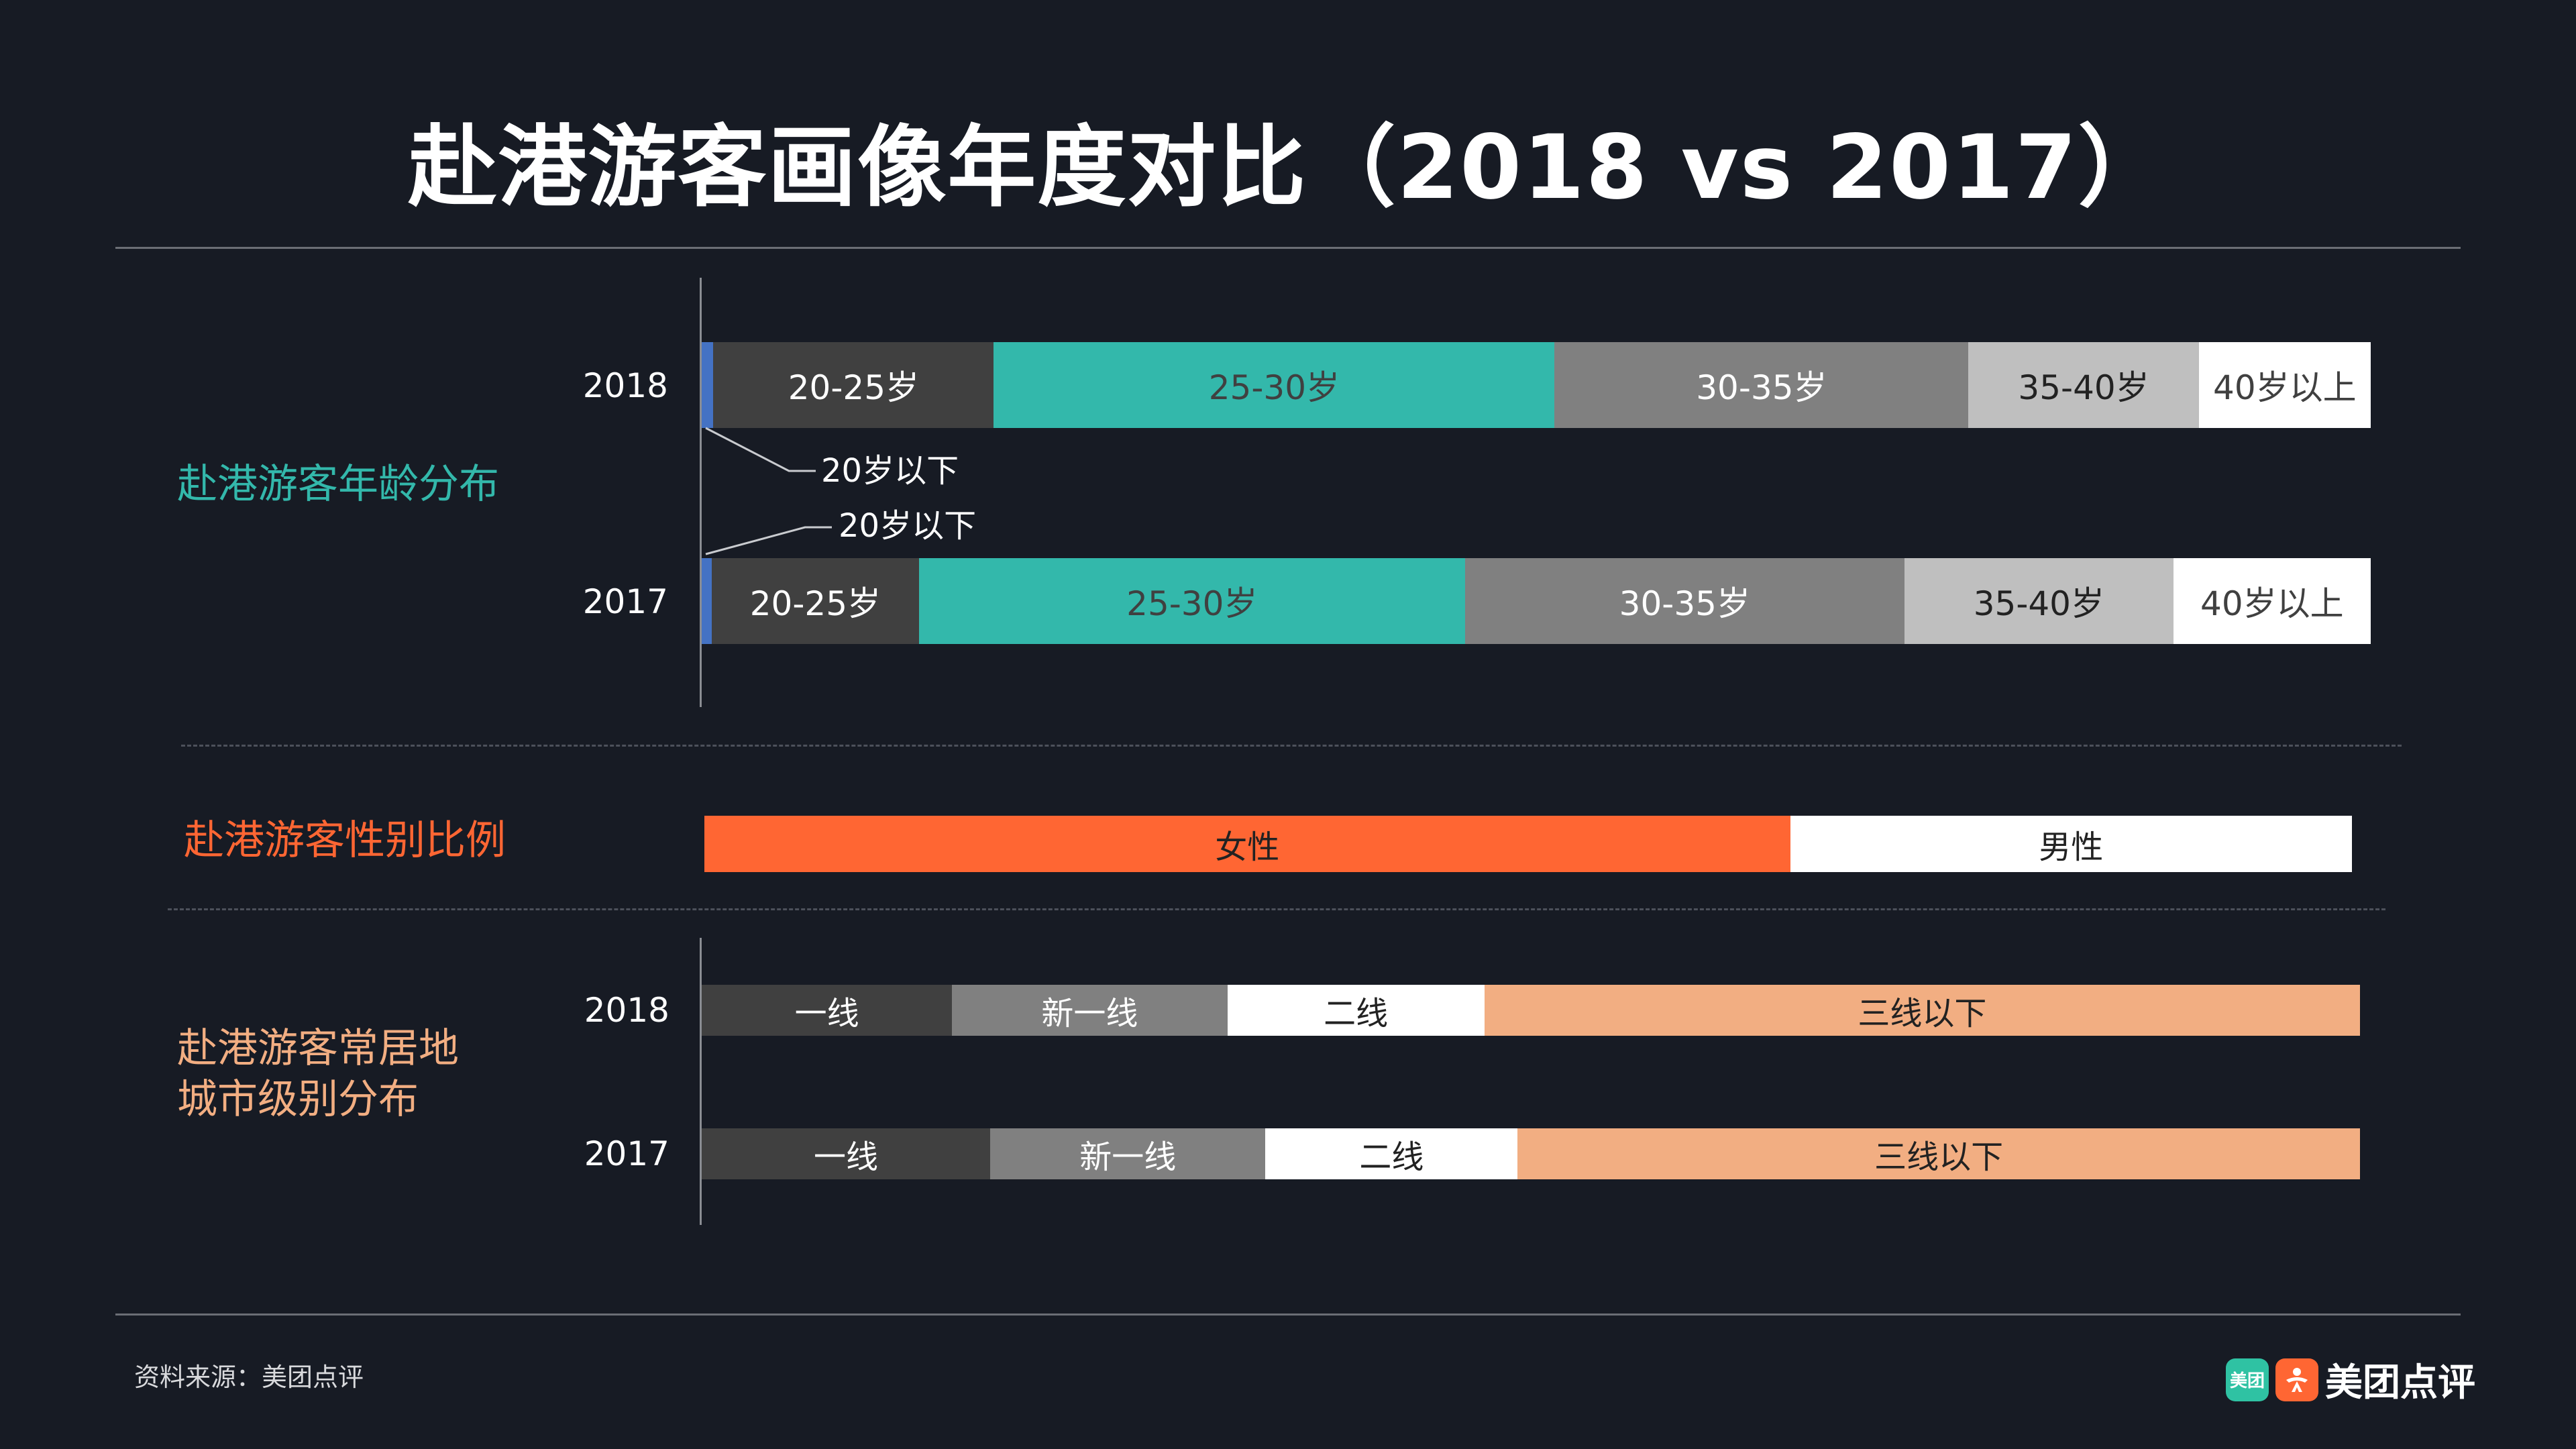 The image size is (2576, 1449). Describe the element at coordinates (908, 526) in the screenshot. I see `callout-label-2017: 20岁以下` at that location.